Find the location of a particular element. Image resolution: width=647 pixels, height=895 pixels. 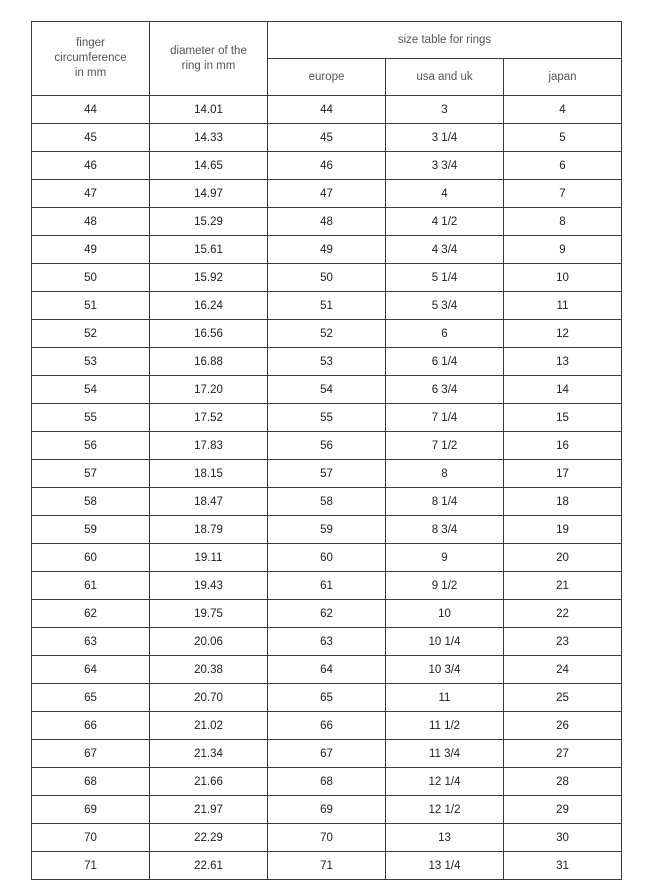

cell-japan: 15 is located at coordinates (562, 417).